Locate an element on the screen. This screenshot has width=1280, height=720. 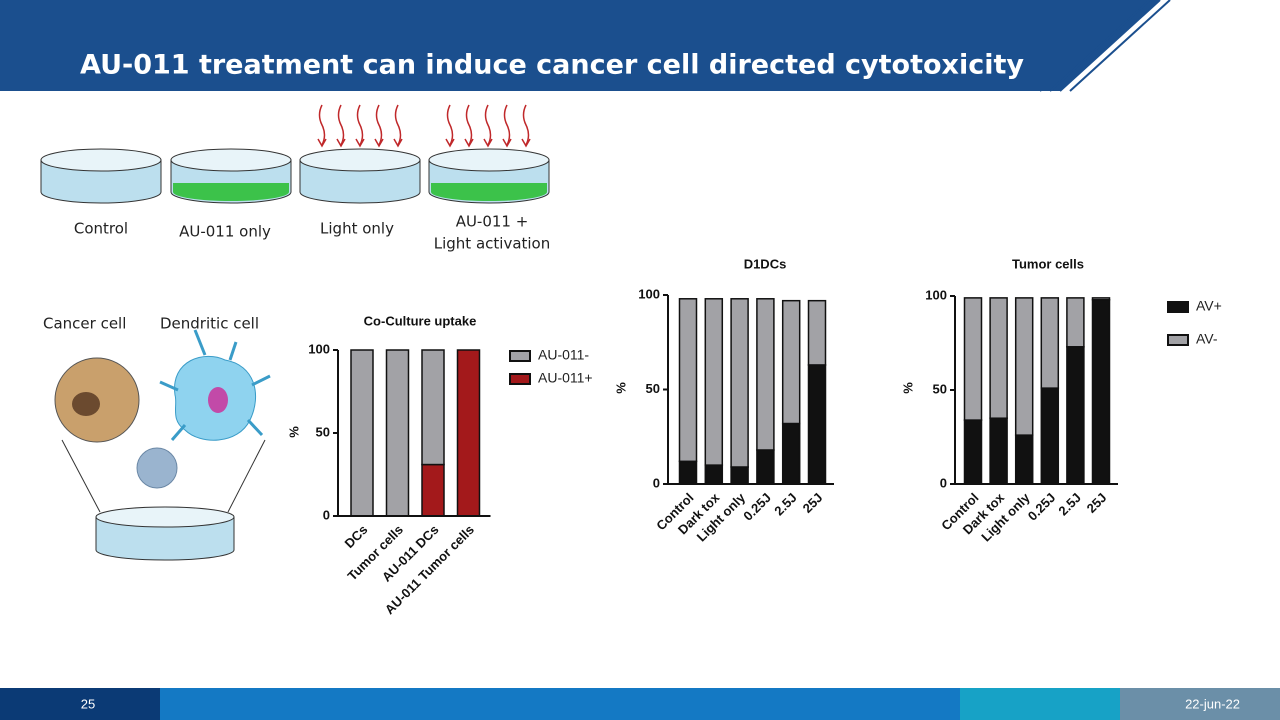
slide-date: 22-jun-22 is located at coordinates (1212, 703).